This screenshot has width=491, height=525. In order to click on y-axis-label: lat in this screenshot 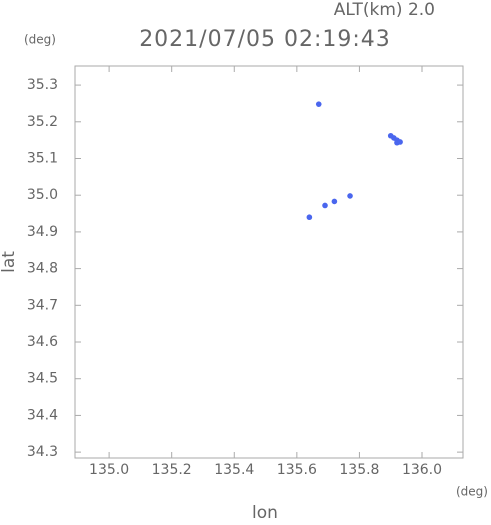, I will do `click(9, 262)`.